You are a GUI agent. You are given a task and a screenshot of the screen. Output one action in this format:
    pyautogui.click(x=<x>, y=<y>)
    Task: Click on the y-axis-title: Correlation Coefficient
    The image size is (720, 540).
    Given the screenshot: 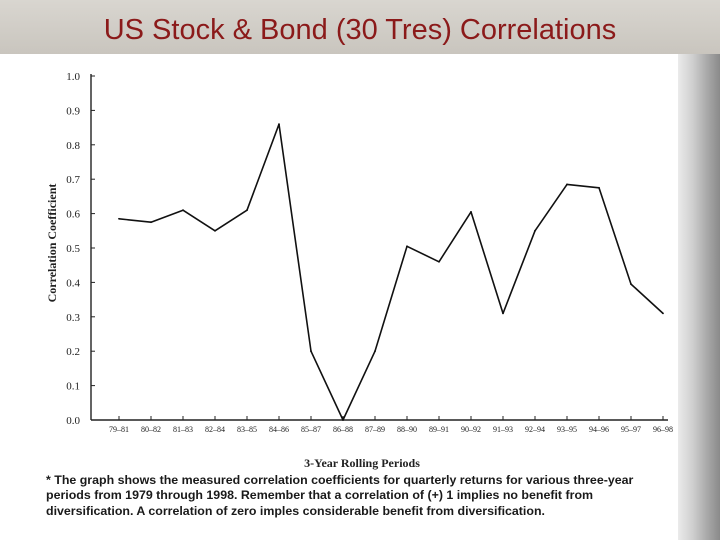 What is the action you would take?
    pyautogui.click(x=52, y=243)
    